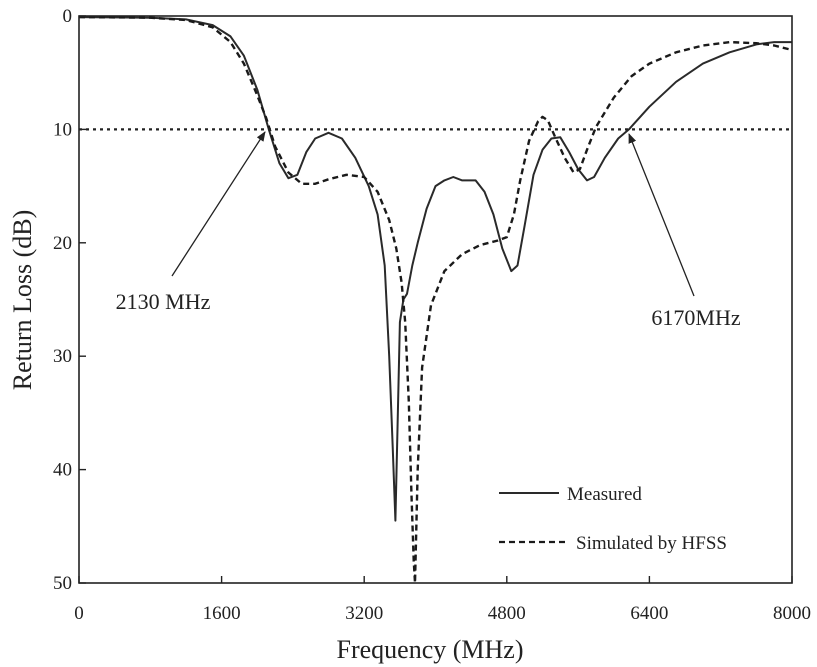  I want to click on y-tick-label-10: 10, so click(62, 129).